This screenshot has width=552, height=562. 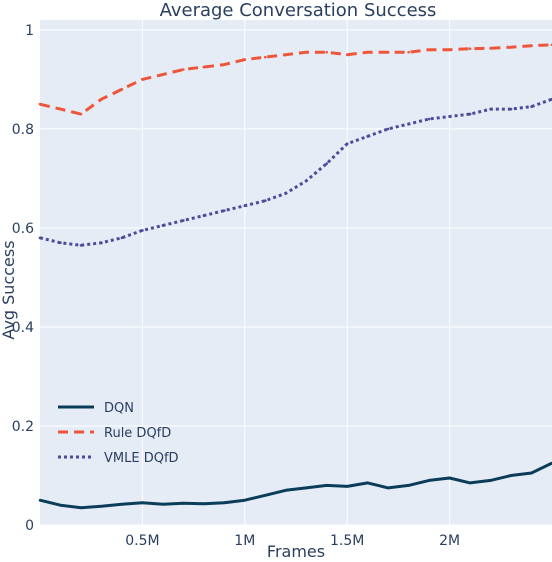 What do you see at coordinates (137, 433) in the screenshot?
I see `legend-label: Rule DQfD` at bounding box center [137, 433].